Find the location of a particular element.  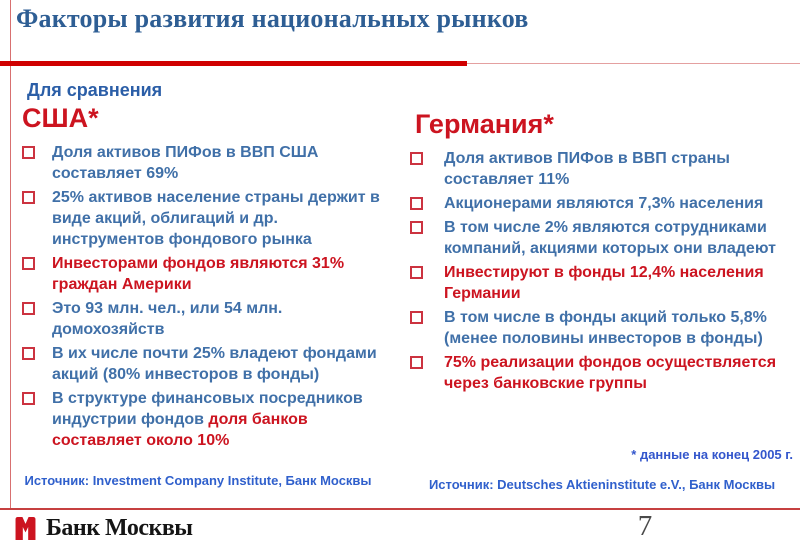

bank-moscow-logo: Банк Москвы is located at coordinates (103, 528).